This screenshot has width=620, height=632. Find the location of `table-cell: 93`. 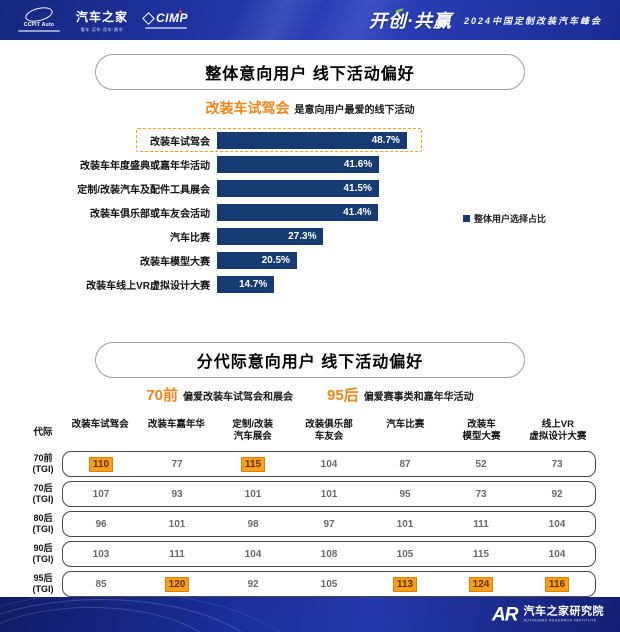

table-cell: 93 is located at coordinates (177, 494).